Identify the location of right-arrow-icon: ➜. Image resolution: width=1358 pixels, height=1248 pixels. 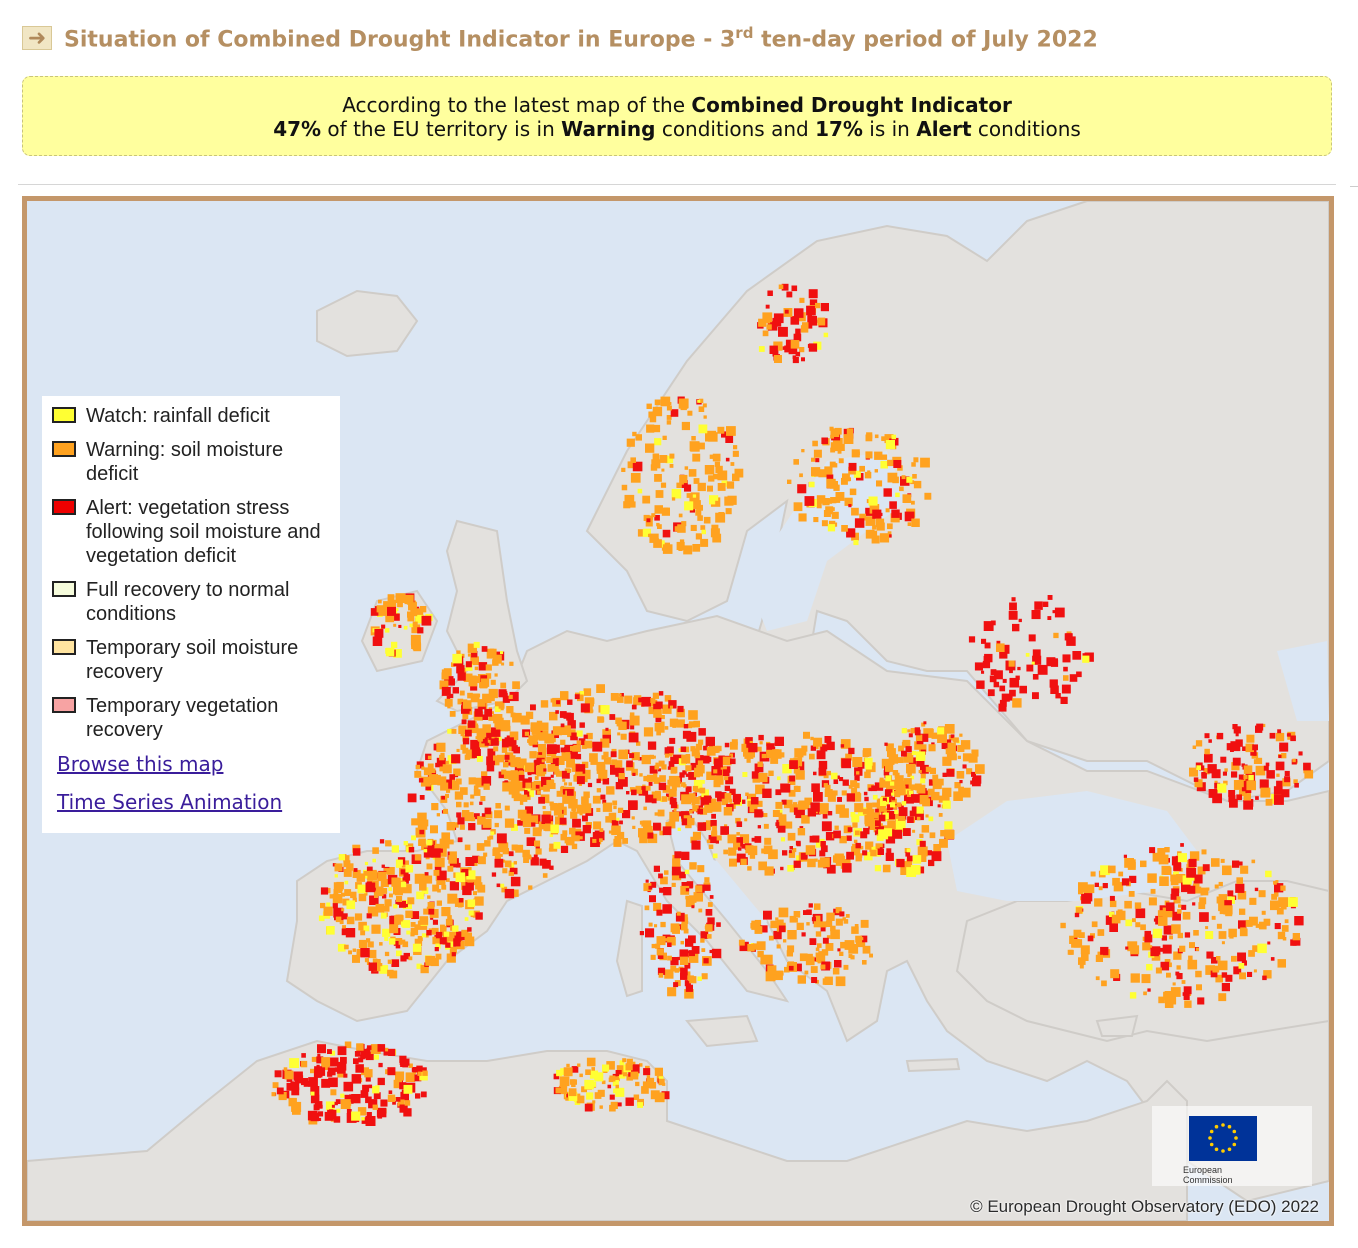
(37, 38).